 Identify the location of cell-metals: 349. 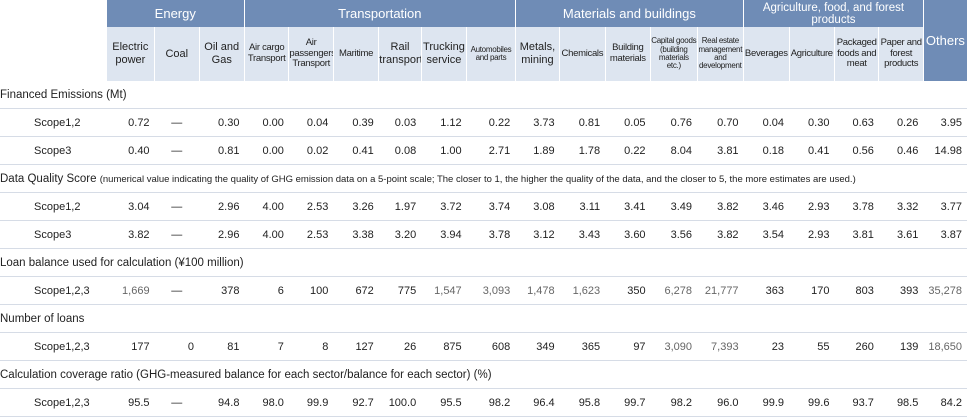
(537, 347).